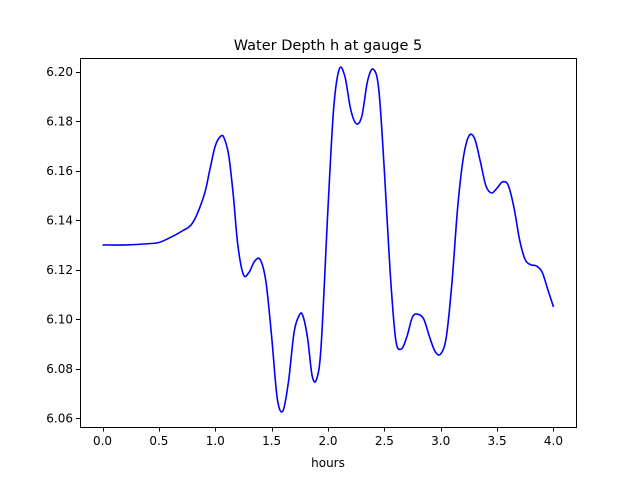 The image size is (640, 480). I want to click on y-tick-label: 6.18, so click(59, 121).